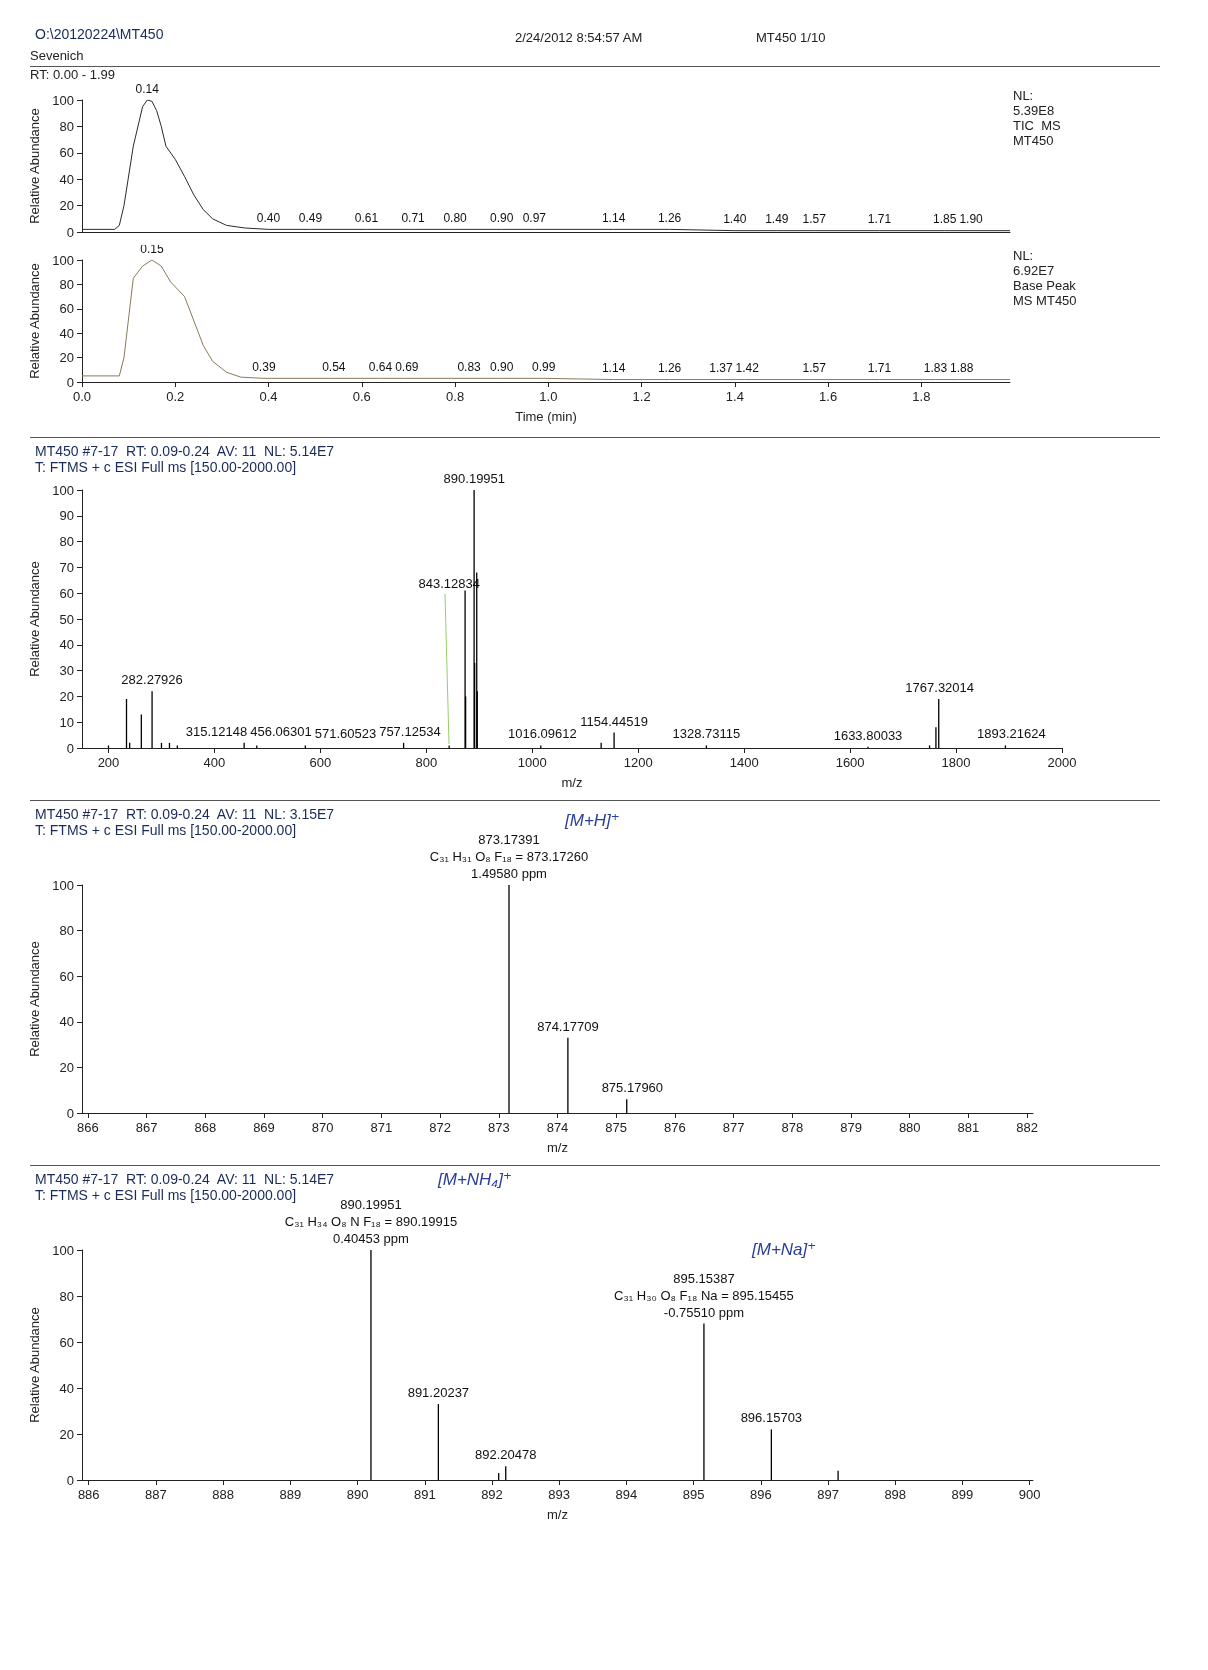  I want to click on x-tick-label: 876, so click(675, 1127).